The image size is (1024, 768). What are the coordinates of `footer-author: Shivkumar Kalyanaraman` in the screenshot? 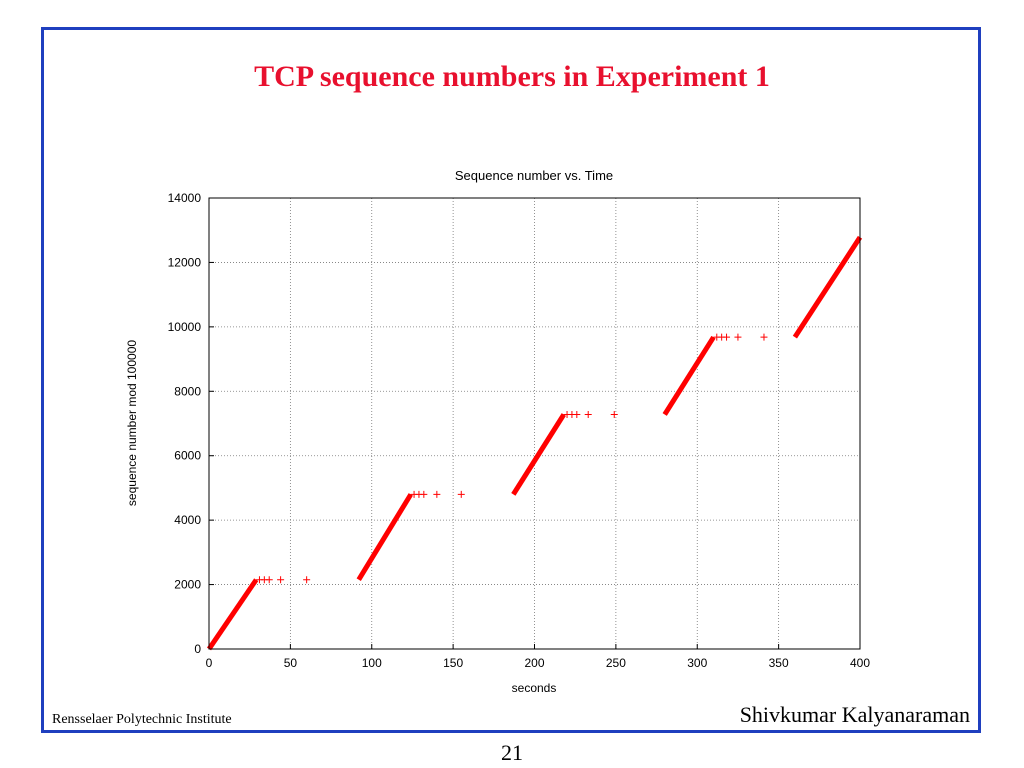 It's located at (855, 715).